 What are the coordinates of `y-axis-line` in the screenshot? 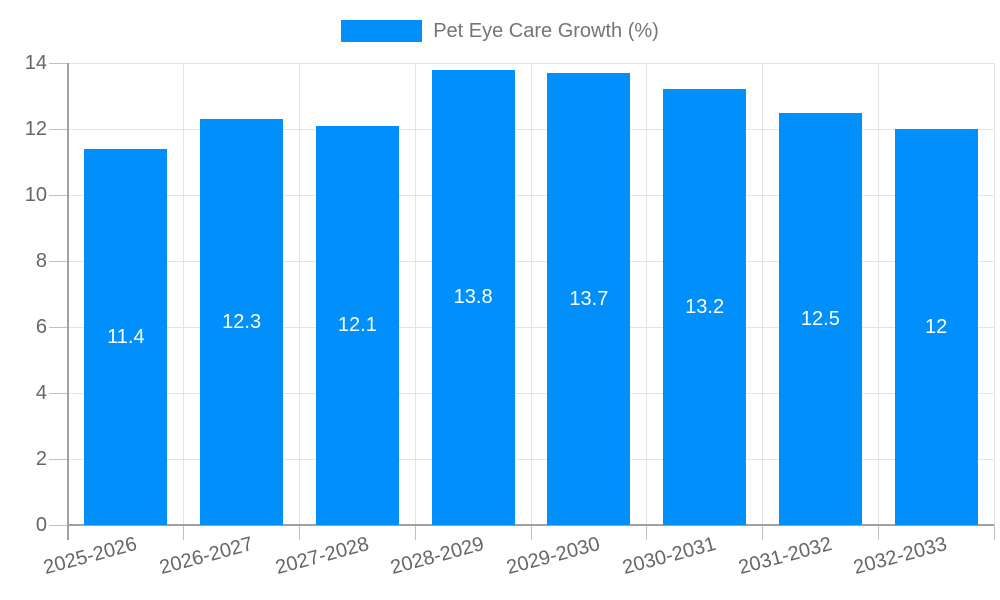 It's located at (67, 301).